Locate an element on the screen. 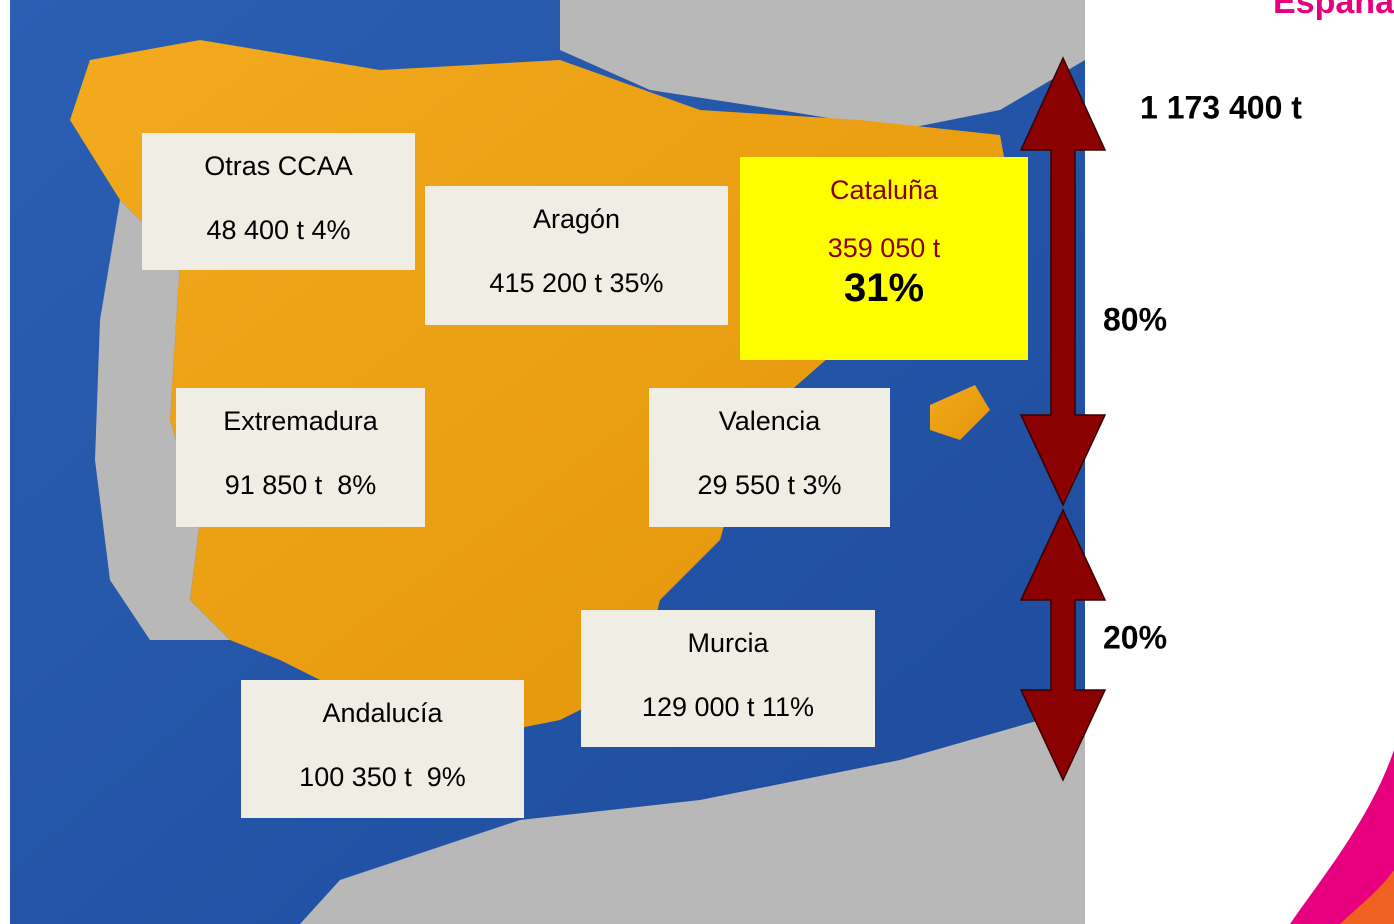 Image resolution: width=1394 pixels, height=924 pixels. region-box: Cataluña 359 050 t 31% is located at coordinates (884, 258).